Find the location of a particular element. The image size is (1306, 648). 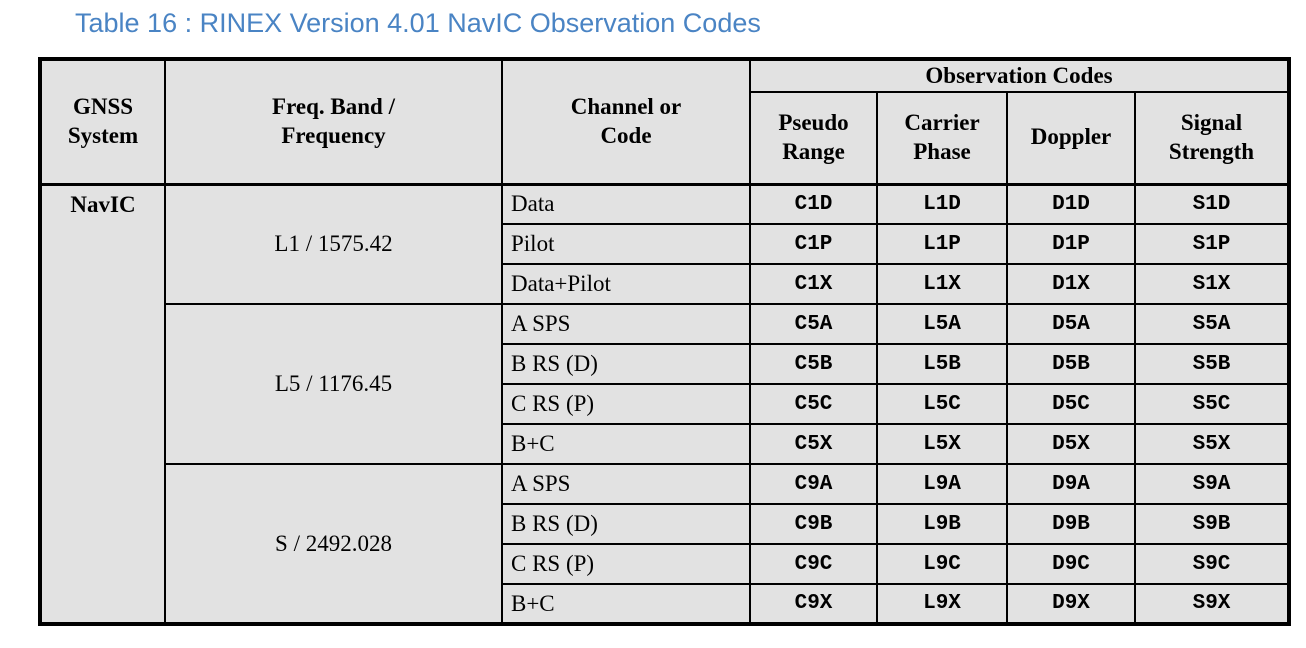

freq-band-cell-l5: L5 / 1176.45 is located at coordinates (333, 384).